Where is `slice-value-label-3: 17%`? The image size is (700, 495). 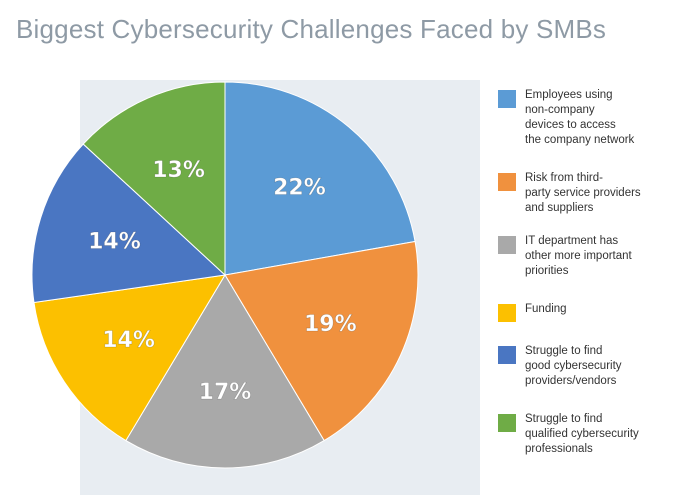
slice-value-label-3: 17% is located at coordinates (225, 392).